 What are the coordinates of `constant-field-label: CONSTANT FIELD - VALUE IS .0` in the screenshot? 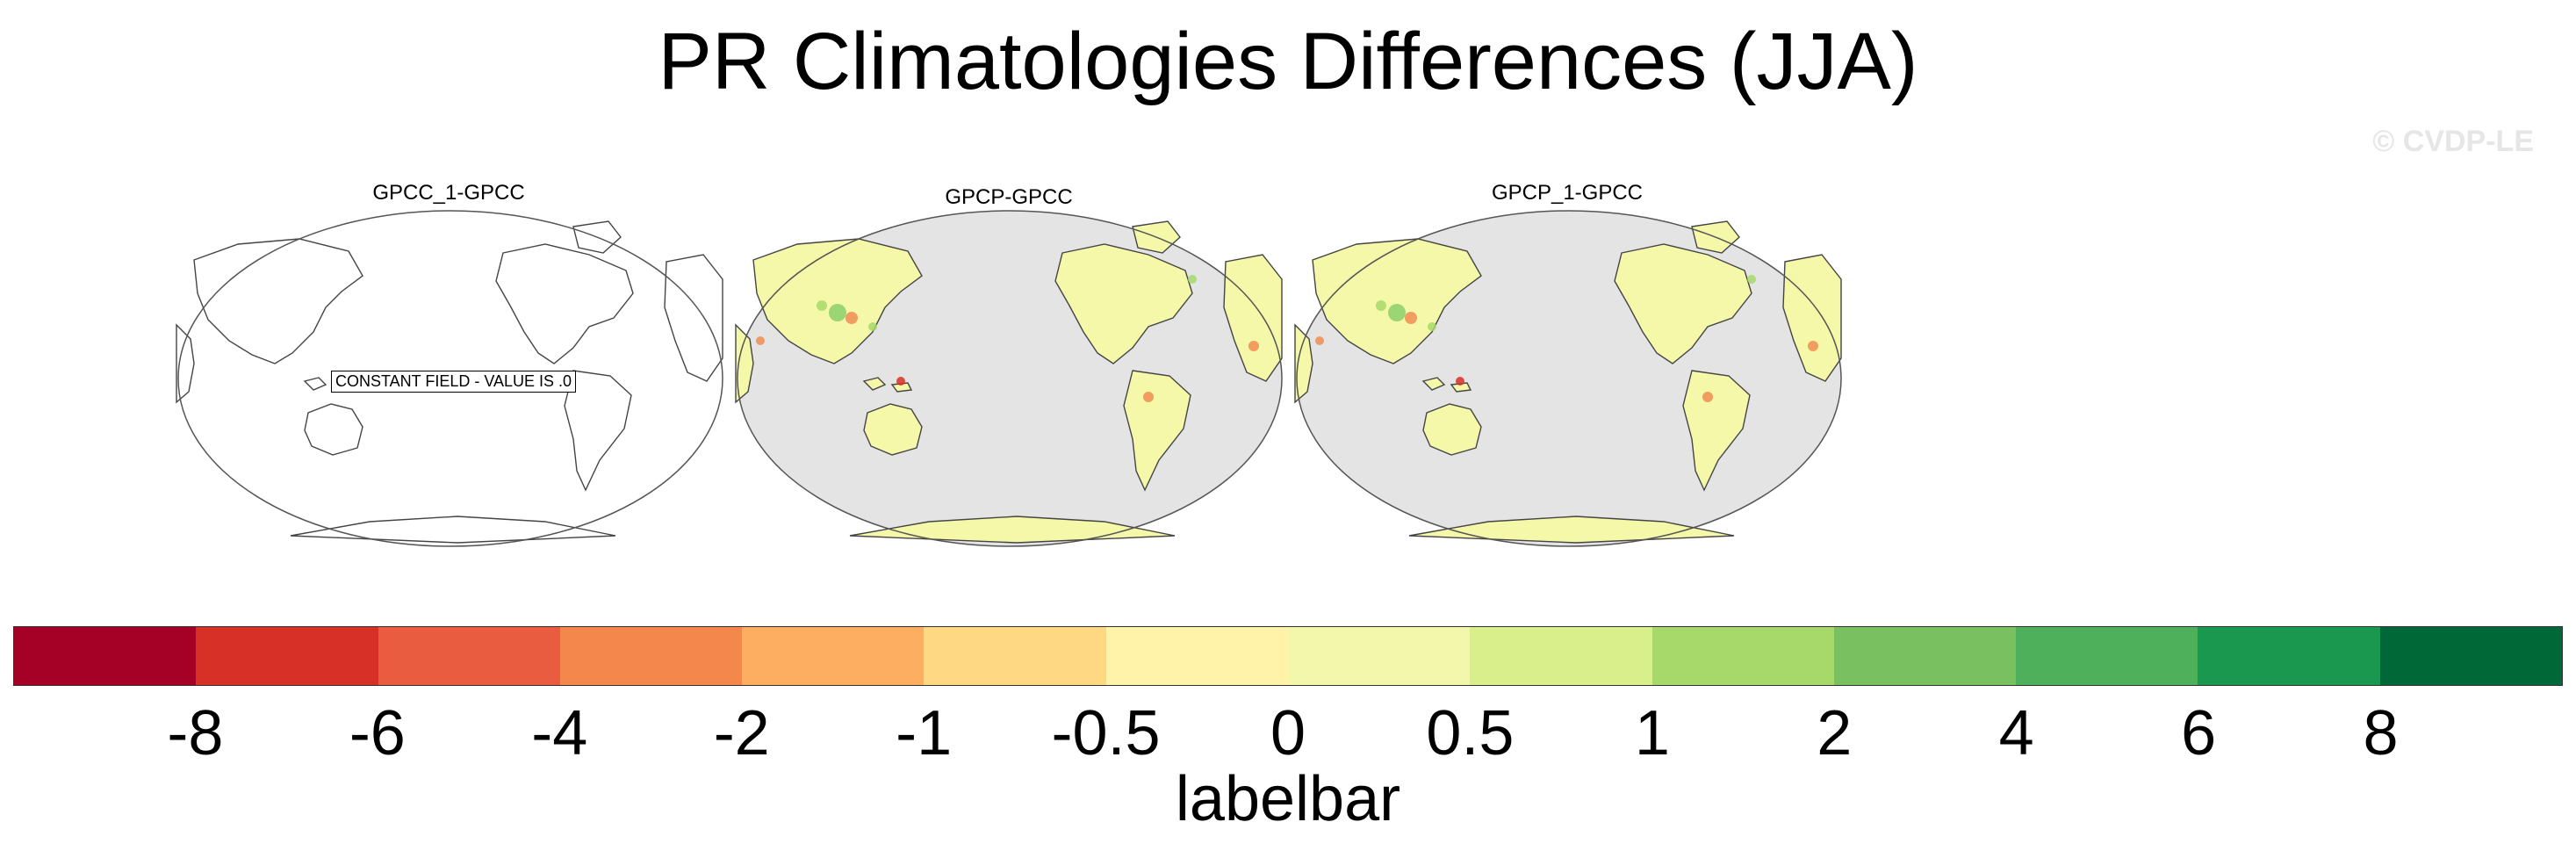 It's located at (454, 382).